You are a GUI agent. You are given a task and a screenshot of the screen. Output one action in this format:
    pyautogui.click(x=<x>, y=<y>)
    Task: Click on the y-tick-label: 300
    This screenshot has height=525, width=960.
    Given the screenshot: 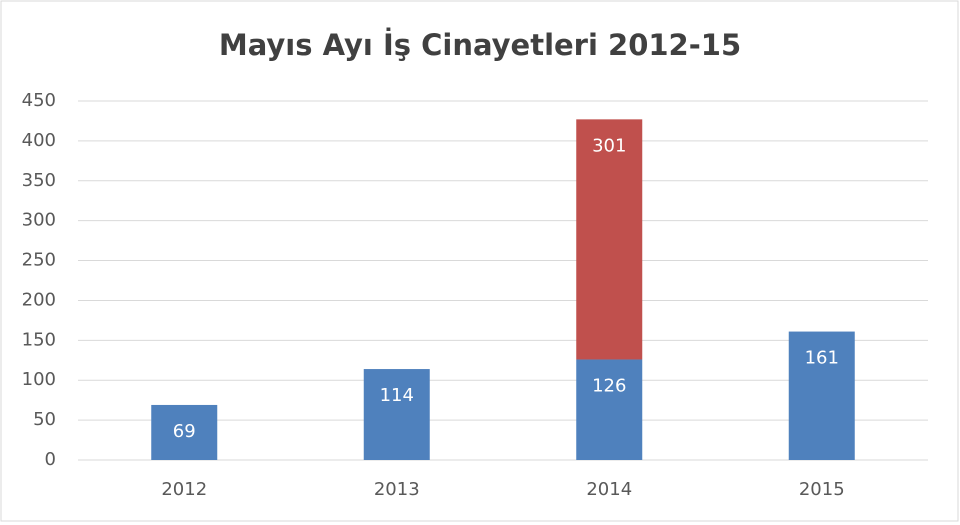 What is the action you would take?
    pyautogui.click(x=39, y=220)
    